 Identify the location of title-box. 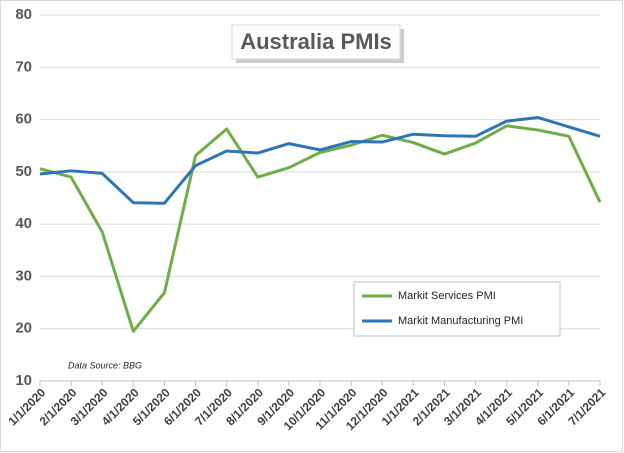
(316, 42).